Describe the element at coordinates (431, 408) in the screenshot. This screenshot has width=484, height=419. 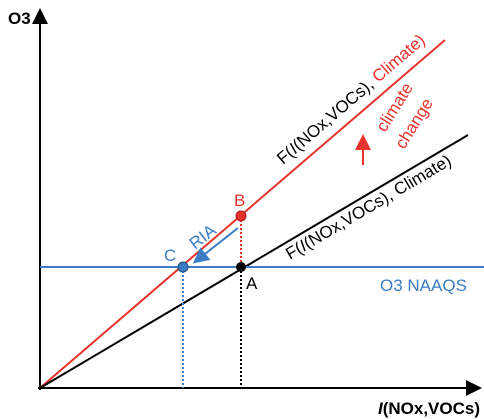
I see `x-label-rest: (NOx,VOCs)` at that location.